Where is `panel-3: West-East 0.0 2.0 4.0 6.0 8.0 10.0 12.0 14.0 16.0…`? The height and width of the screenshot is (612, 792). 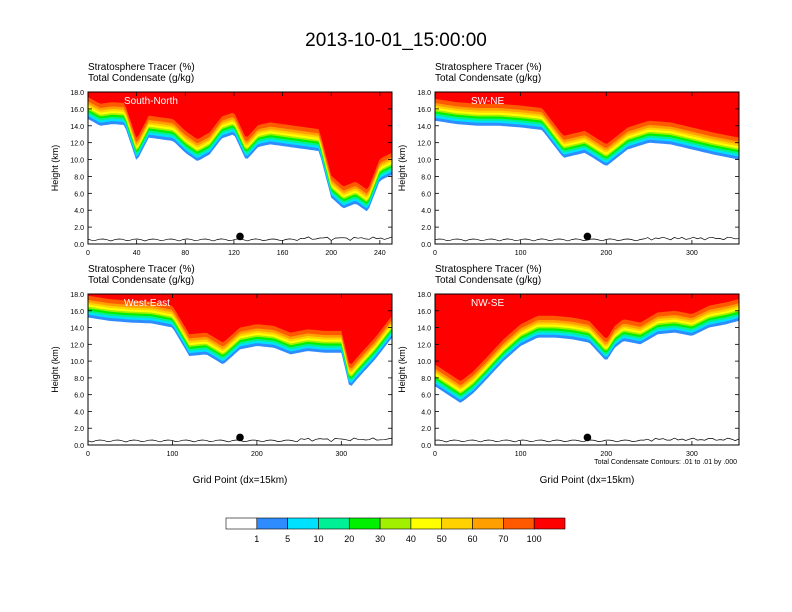
panel-3: West-East 0.0 2.0 4.0 6.0 8.0 10.0 12.0 14.0 16.0… is located at coordinates (221, 389).